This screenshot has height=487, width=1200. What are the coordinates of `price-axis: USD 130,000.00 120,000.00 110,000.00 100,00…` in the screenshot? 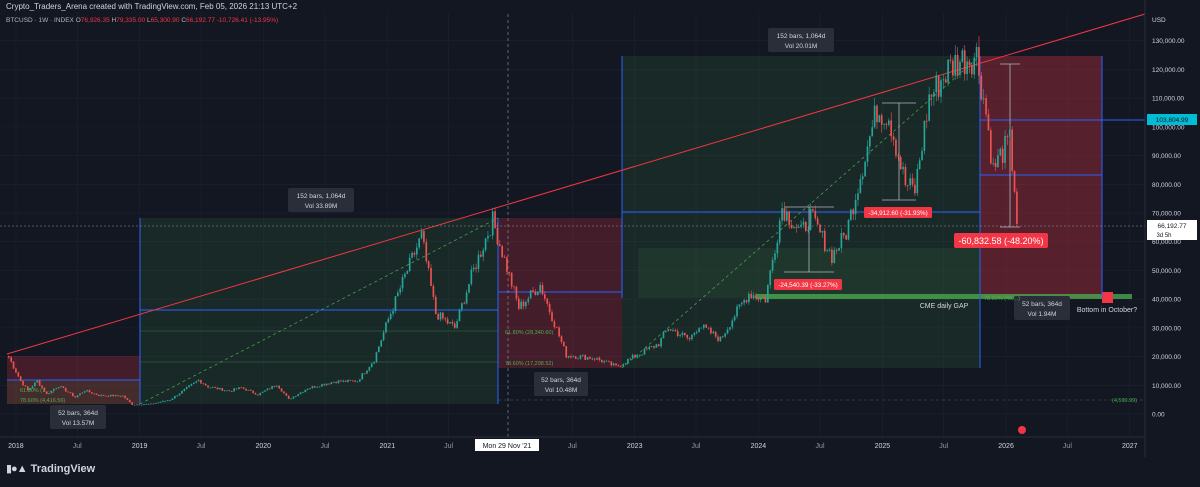 It's located at (1172, 228).